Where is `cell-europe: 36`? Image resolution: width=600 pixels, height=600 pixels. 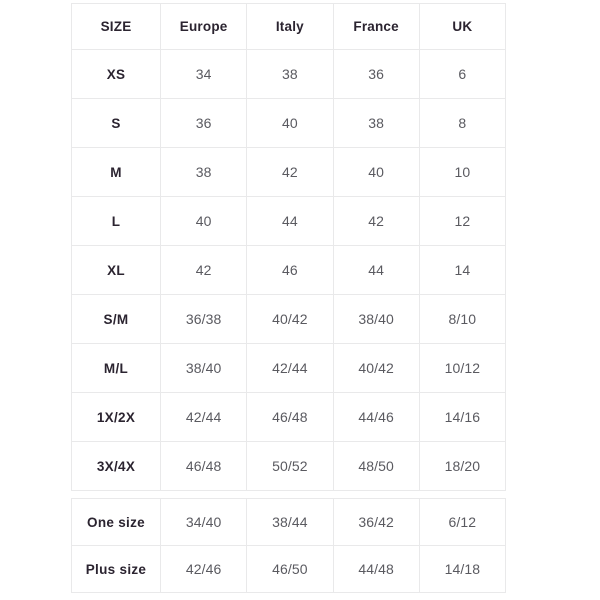 cell-europe: 36 is located at coordinates (203, 123).